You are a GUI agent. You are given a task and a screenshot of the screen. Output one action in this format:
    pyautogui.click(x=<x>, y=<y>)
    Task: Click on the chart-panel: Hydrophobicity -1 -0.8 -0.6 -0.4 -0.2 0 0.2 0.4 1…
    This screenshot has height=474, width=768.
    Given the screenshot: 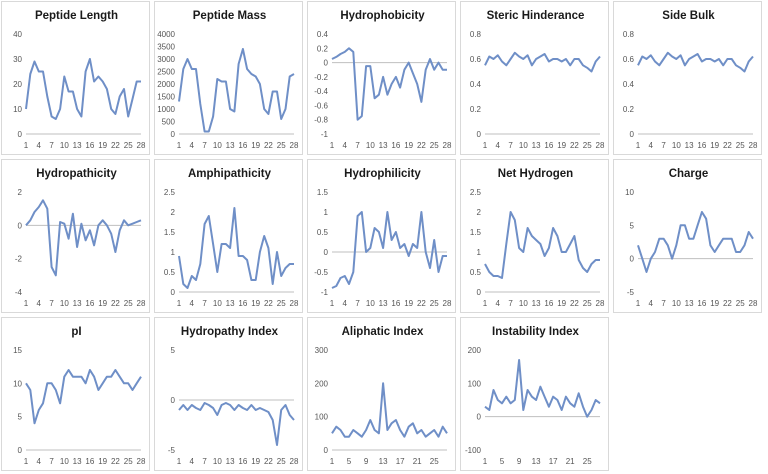 What is the action you would take?
    pyautogui.click(x=381, y=78)
    